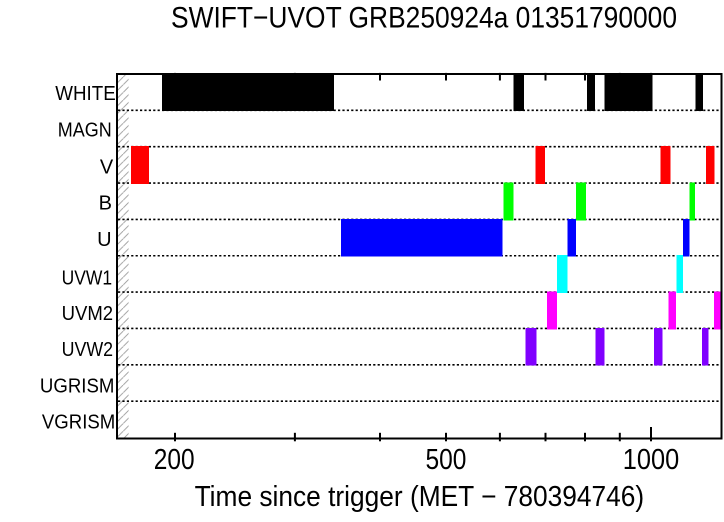  I want to click on svg-text:SWIFT−UVOT GRB250924a 01351790: SWIFT−UVOT GRB250924a 01351790000, so click(424, 17).